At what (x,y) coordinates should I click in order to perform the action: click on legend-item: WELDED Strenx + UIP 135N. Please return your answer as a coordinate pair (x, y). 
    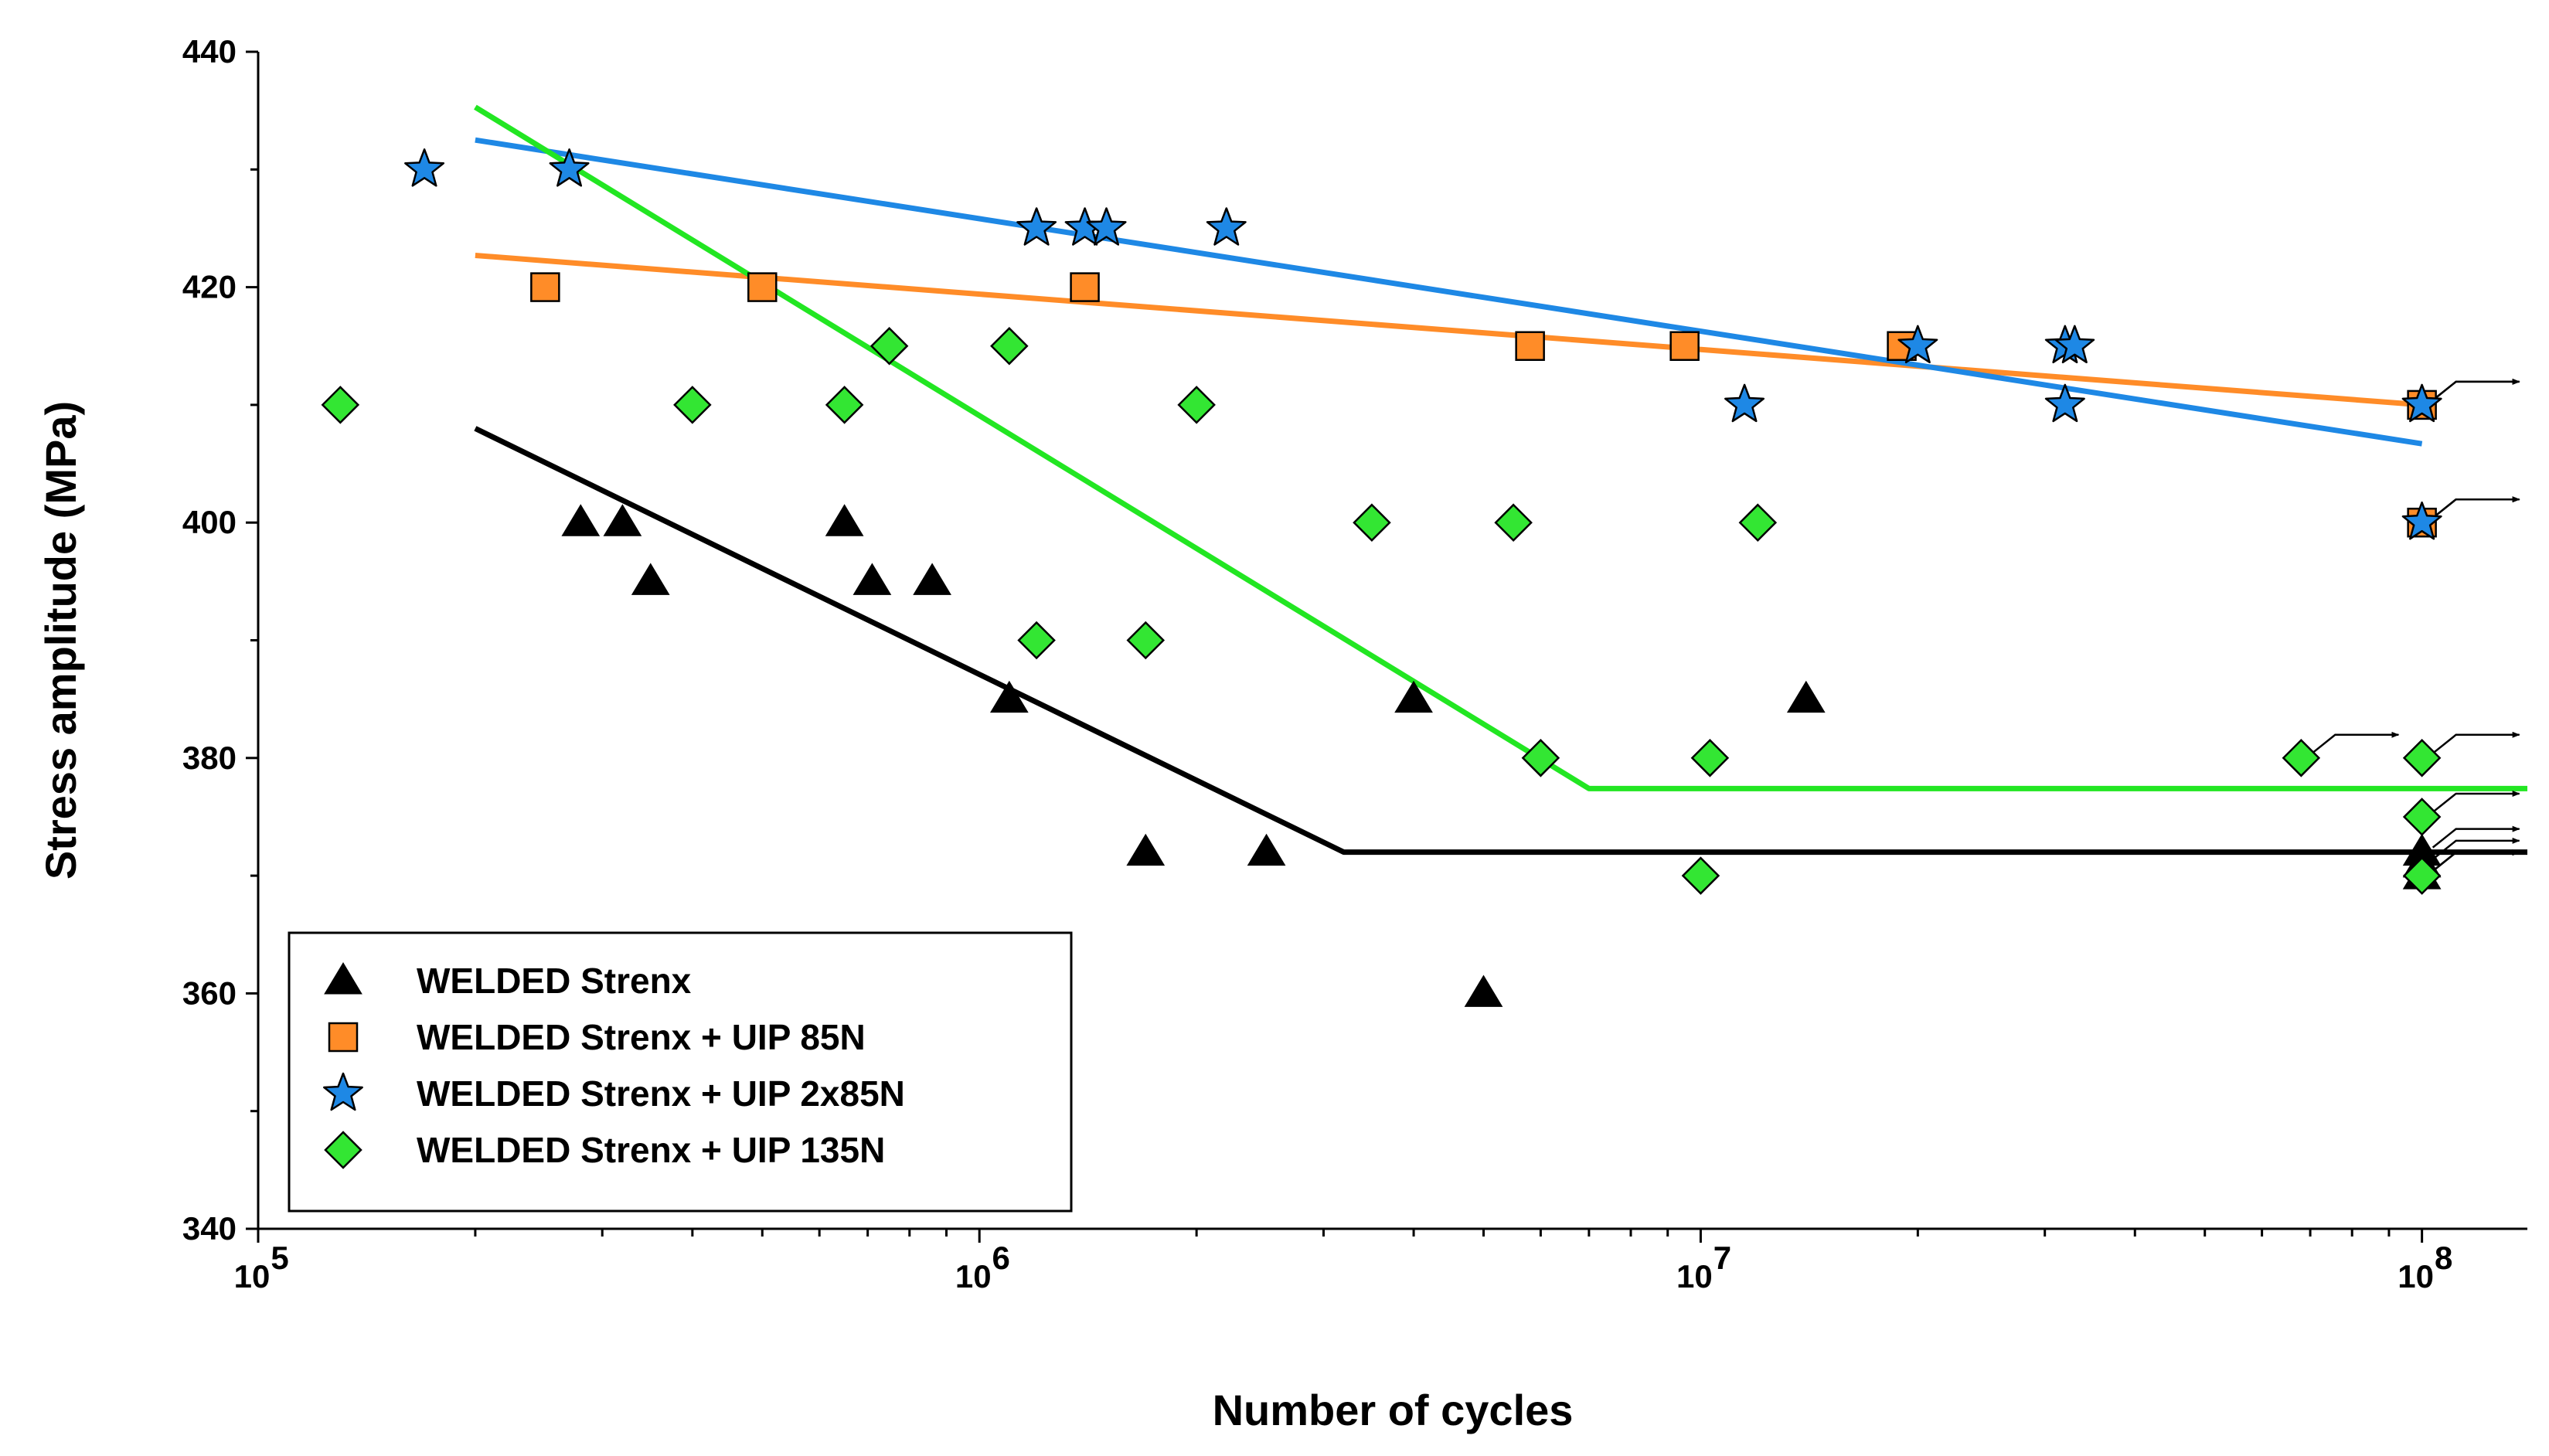
    Looking at the image, I should click on (604, 1150).